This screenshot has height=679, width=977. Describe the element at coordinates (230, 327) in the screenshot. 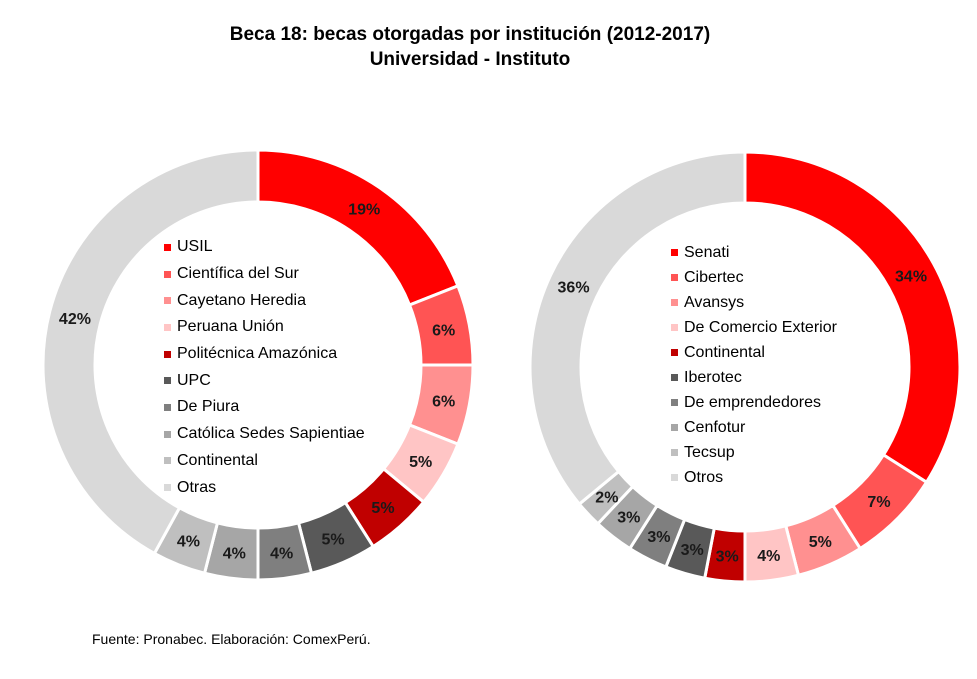

I see `legend-label: Peruana Unión` at that location.